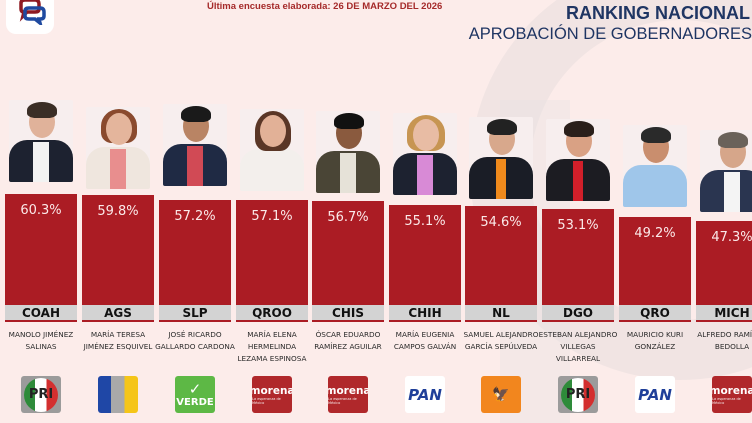  What do you see at coordinates (118, 340) in the screenshot?
I see `governor-name: MARÍA TERESA JIMÉNEZ ESQUIVEL` at bounding box center [118, 340].